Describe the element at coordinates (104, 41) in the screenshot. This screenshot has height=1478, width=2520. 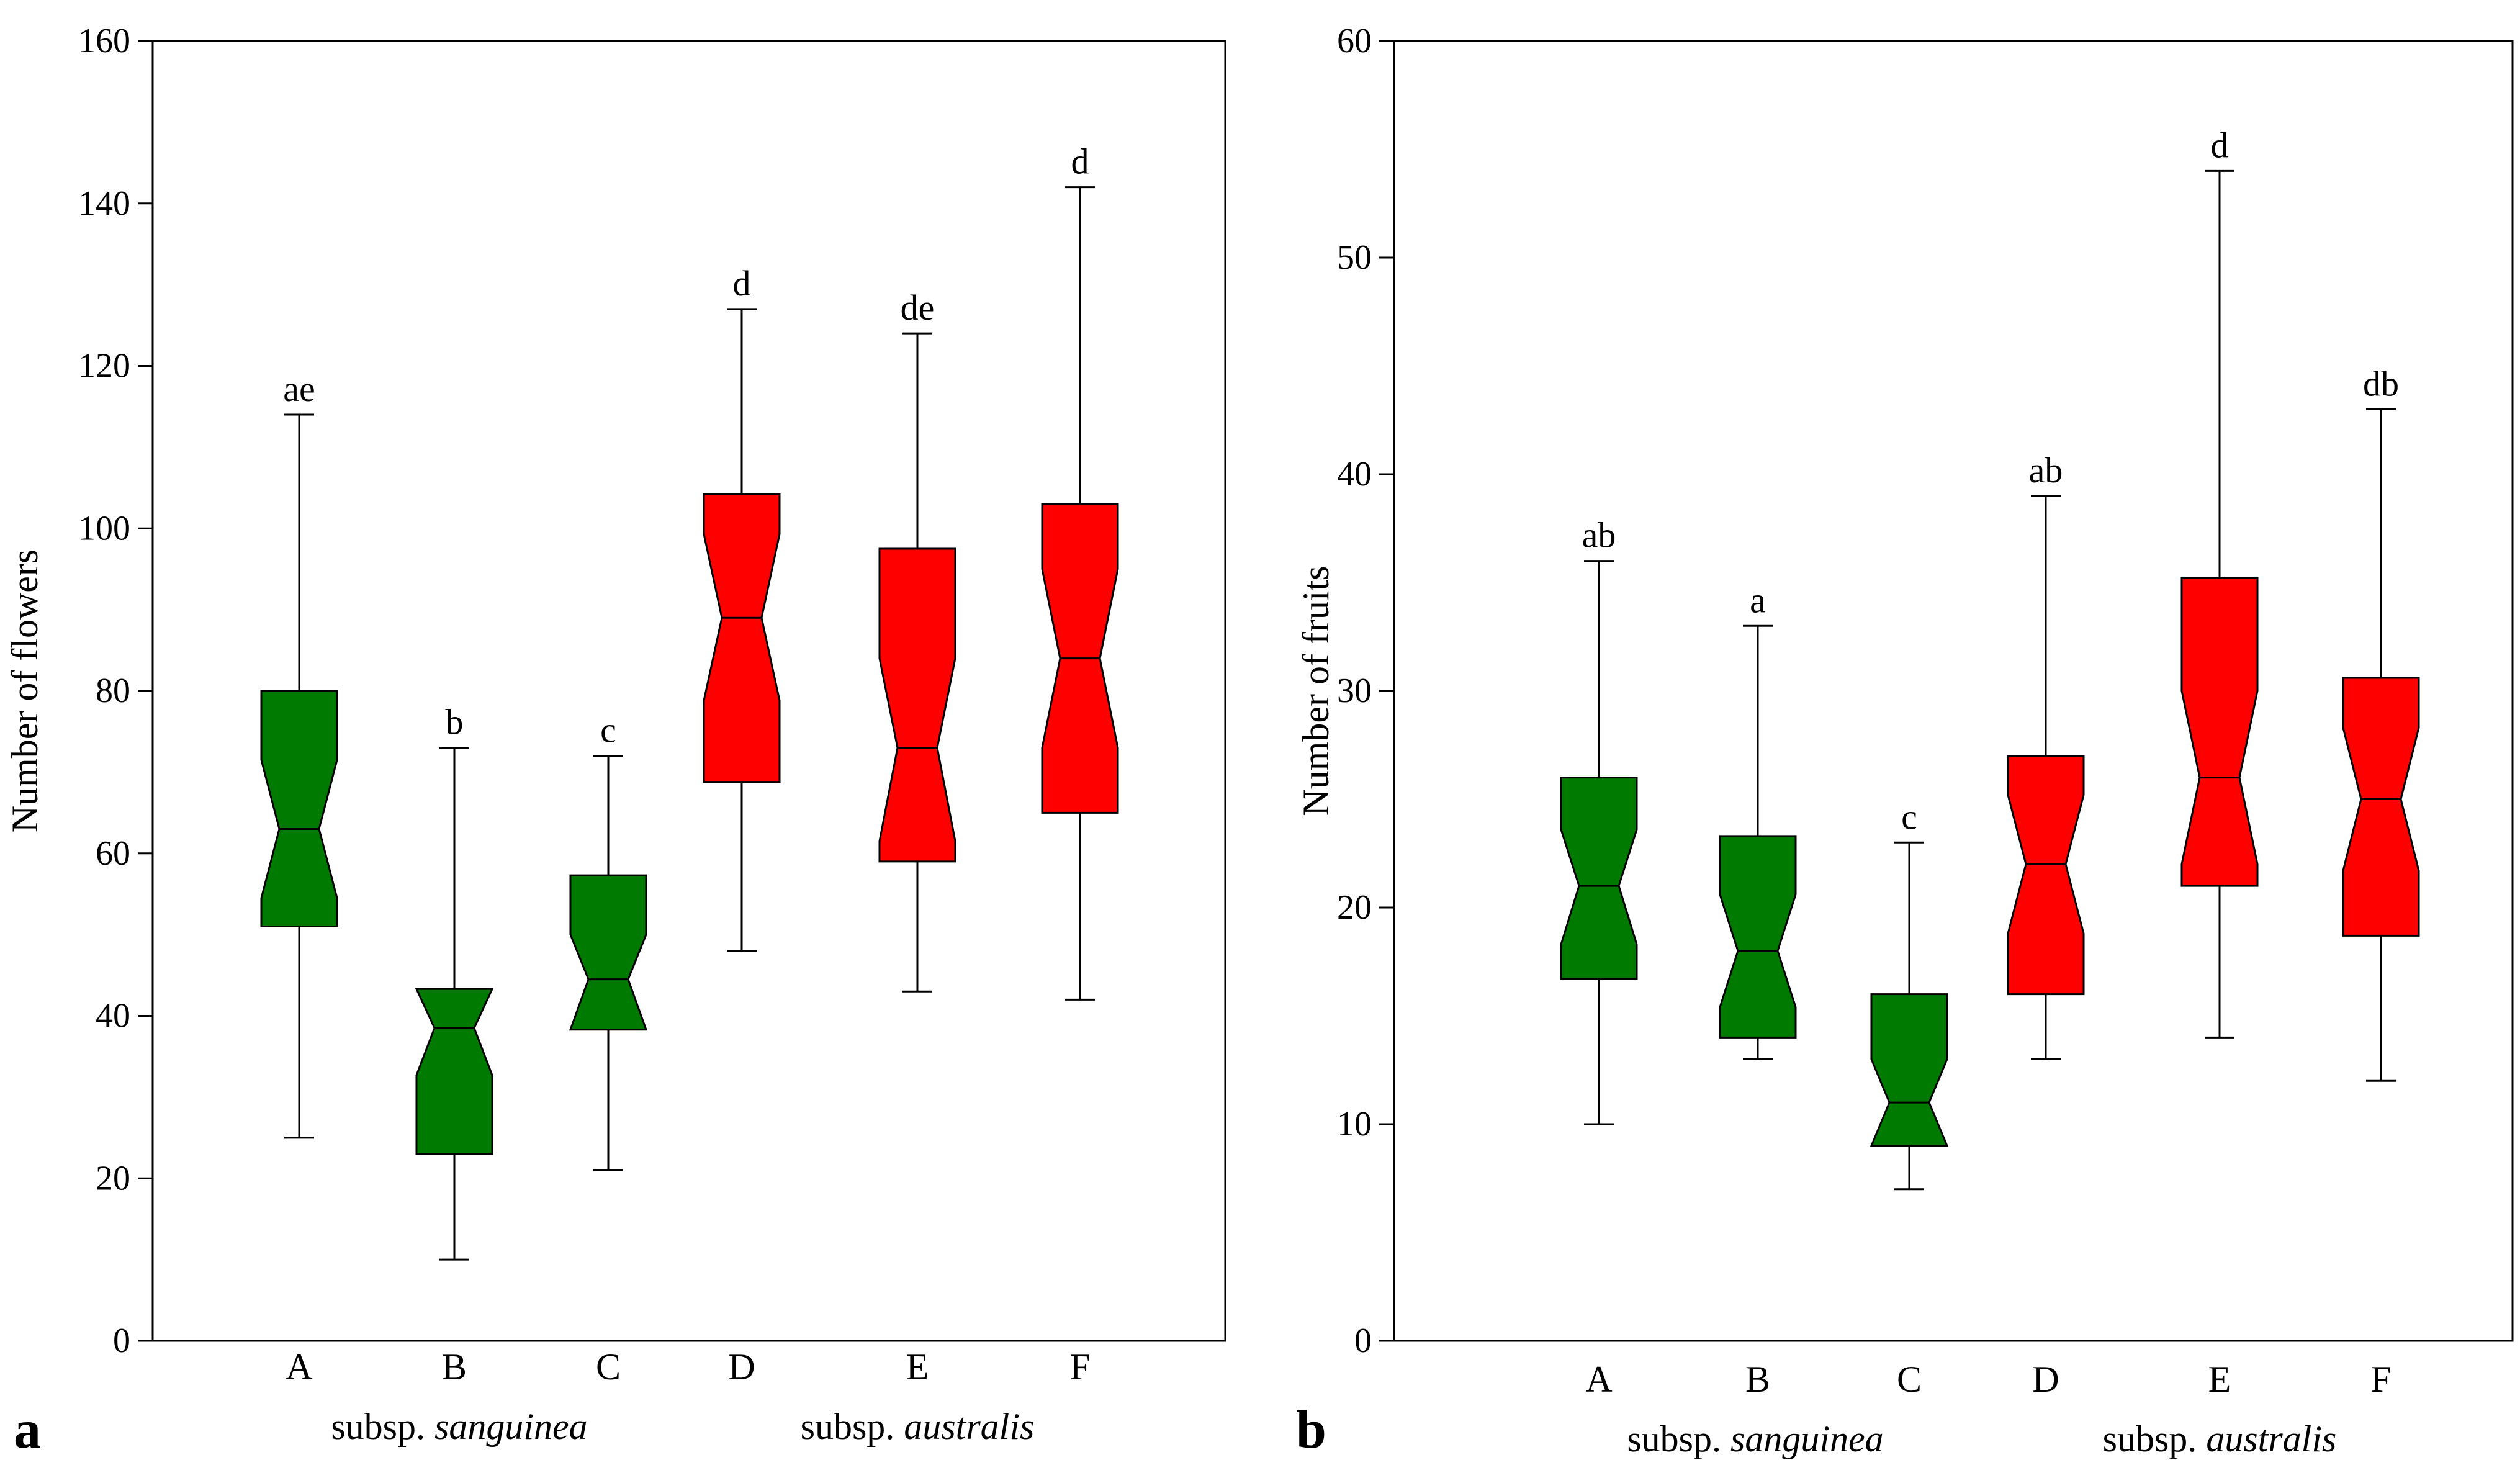
I see `y-tick-label: 160` at that location.